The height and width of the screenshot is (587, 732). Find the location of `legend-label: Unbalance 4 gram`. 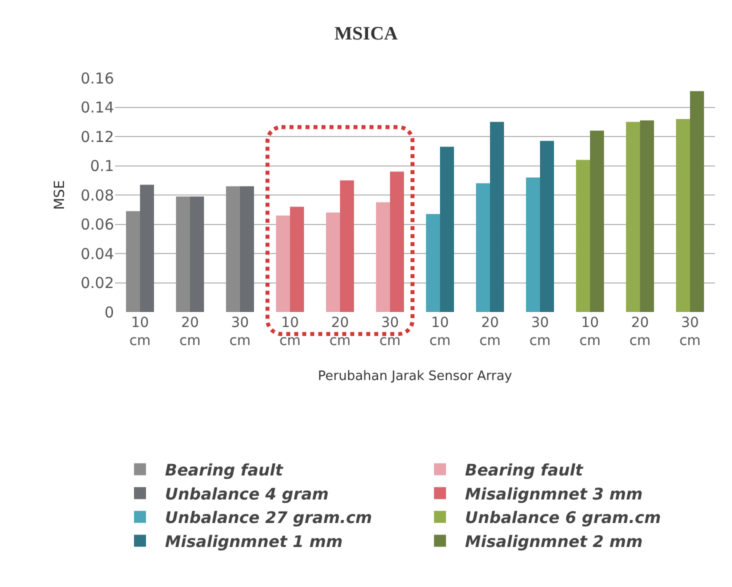

legend-label: Unbalance 4 gram is located at coordinates (247, 494).